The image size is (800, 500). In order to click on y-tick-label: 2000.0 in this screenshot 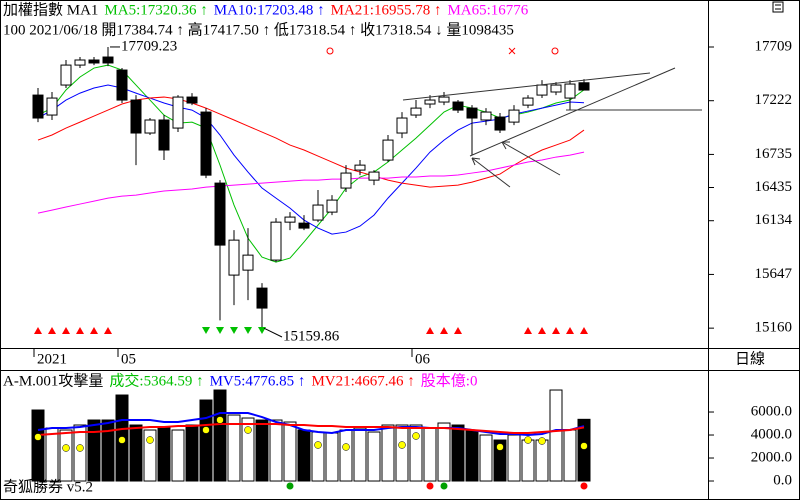, I will do `click(771, 457)`.